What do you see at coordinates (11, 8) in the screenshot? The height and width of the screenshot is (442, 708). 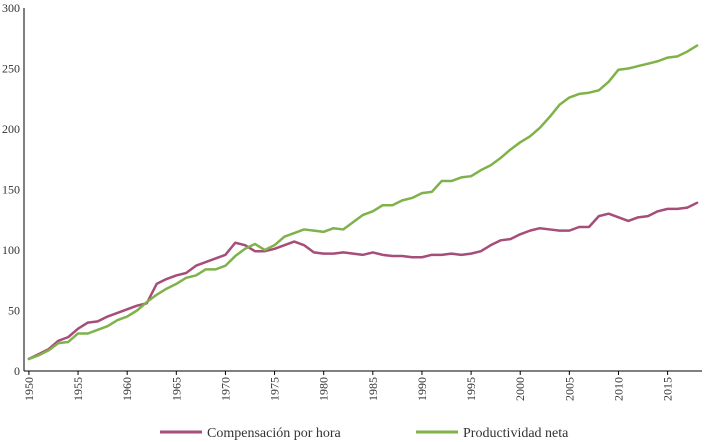 I see `y-tick-label: 300` at bounding box center [11, 8].